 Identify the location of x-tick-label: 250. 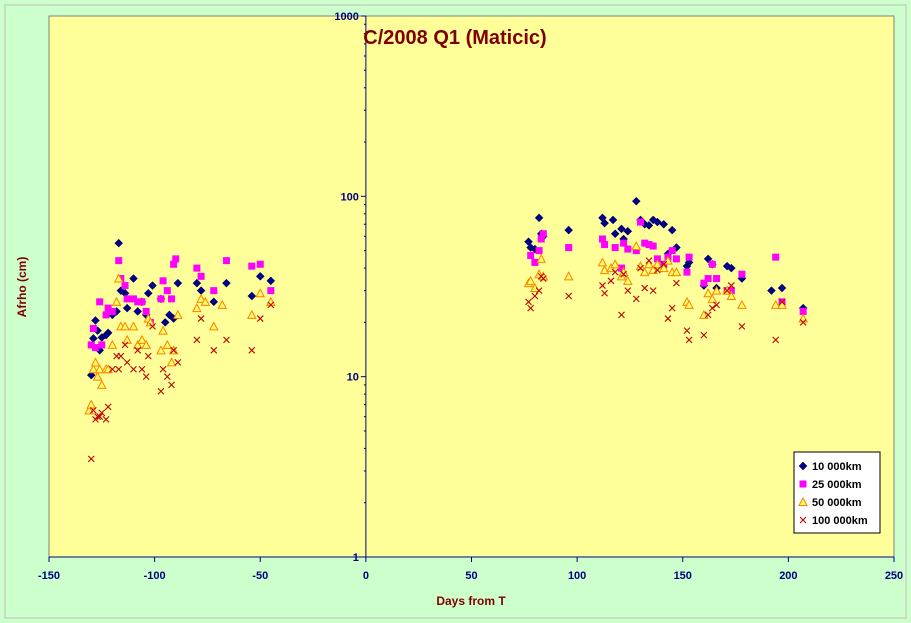
(894, 576).